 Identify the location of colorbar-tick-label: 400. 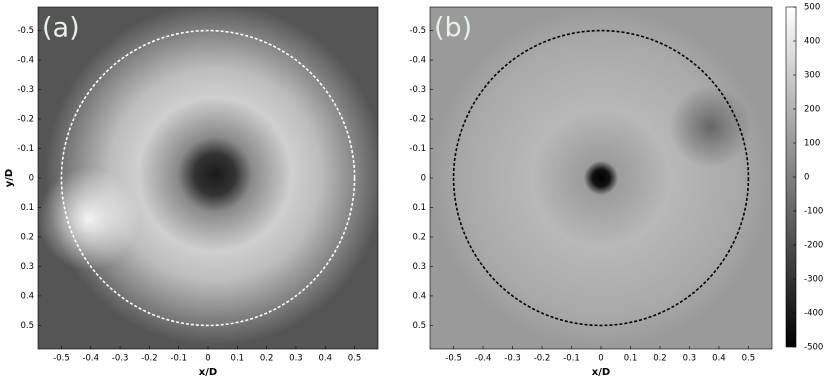
(812, 42).